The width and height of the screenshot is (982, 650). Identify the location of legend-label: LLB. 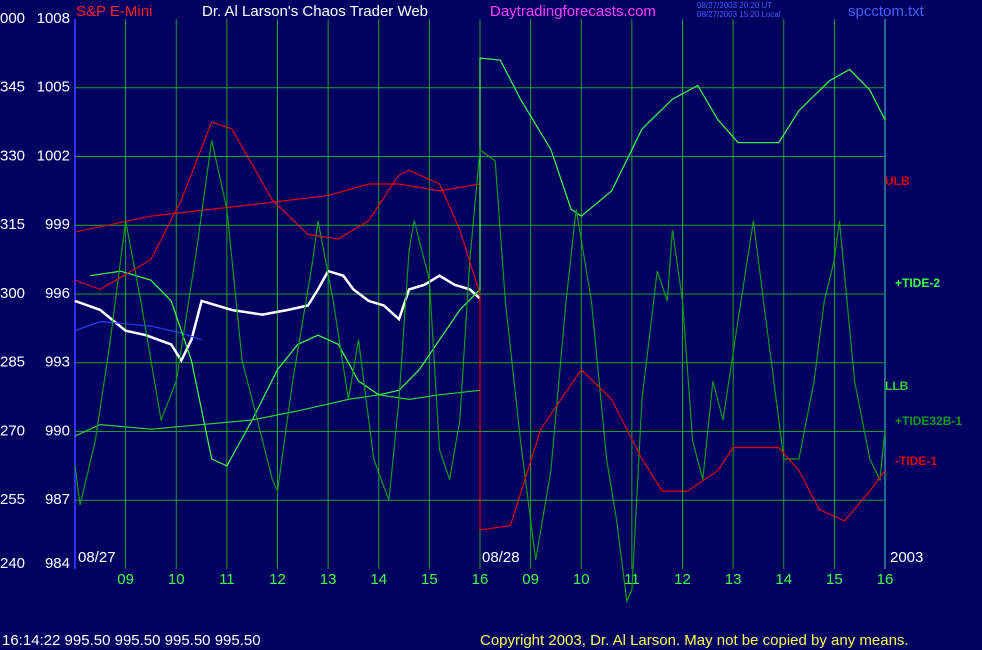
(897, 386).